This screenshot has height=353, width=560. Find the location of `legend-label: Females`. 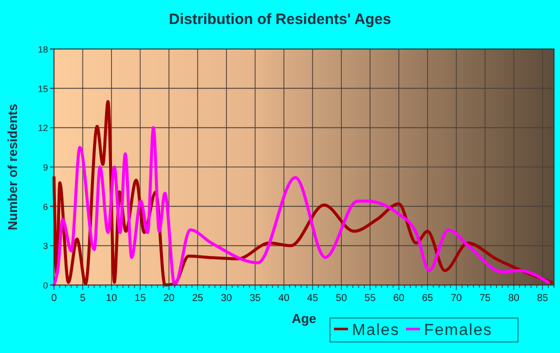

legend-label: Females is located at coordinates (458, 330).